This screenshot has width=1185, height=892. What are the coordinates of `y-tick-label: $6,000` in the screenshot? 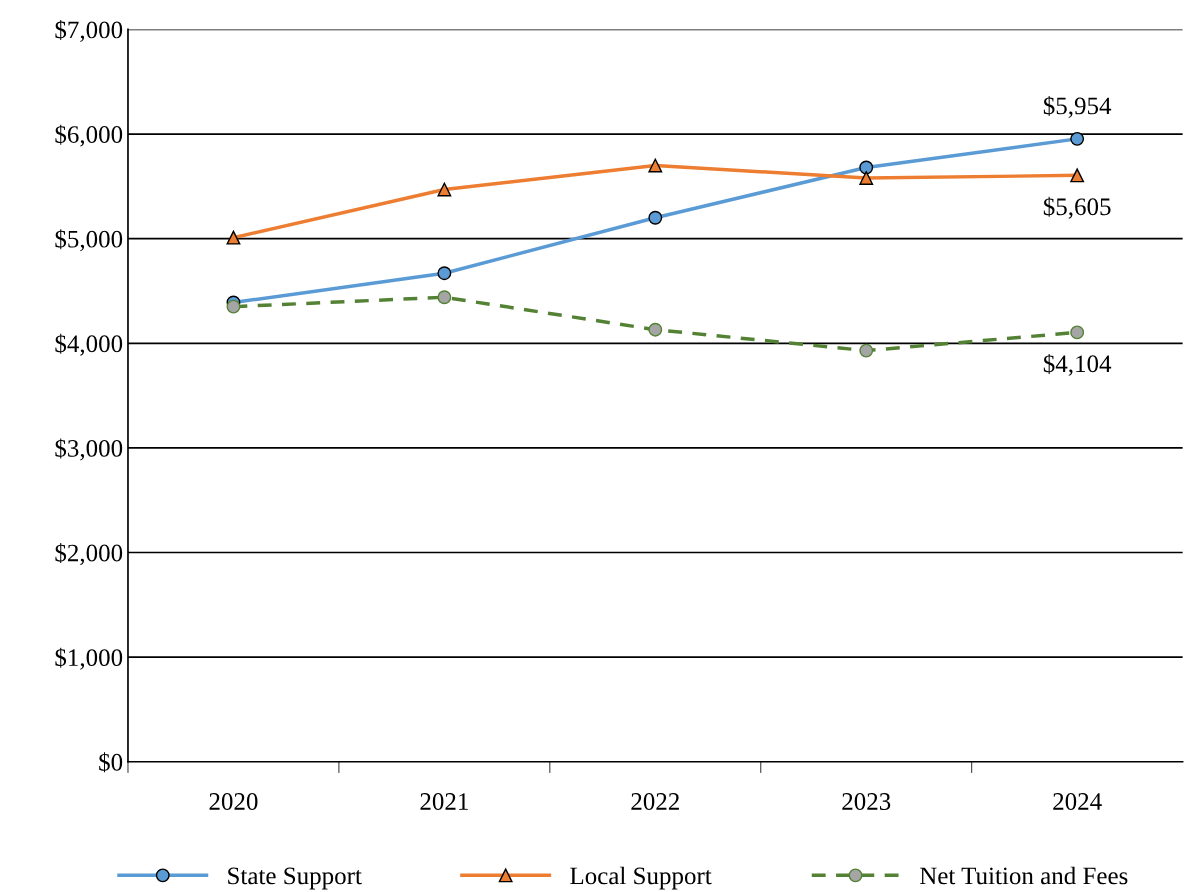 It's located at (89, 135).